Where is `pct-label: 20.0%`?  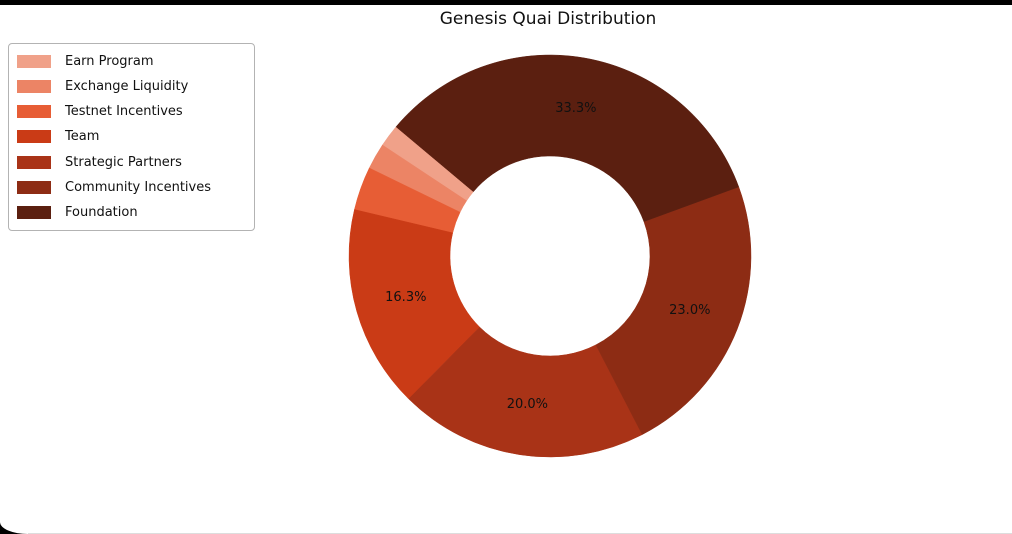
pct-label: 20.0% is located at coordinates (527, 404).